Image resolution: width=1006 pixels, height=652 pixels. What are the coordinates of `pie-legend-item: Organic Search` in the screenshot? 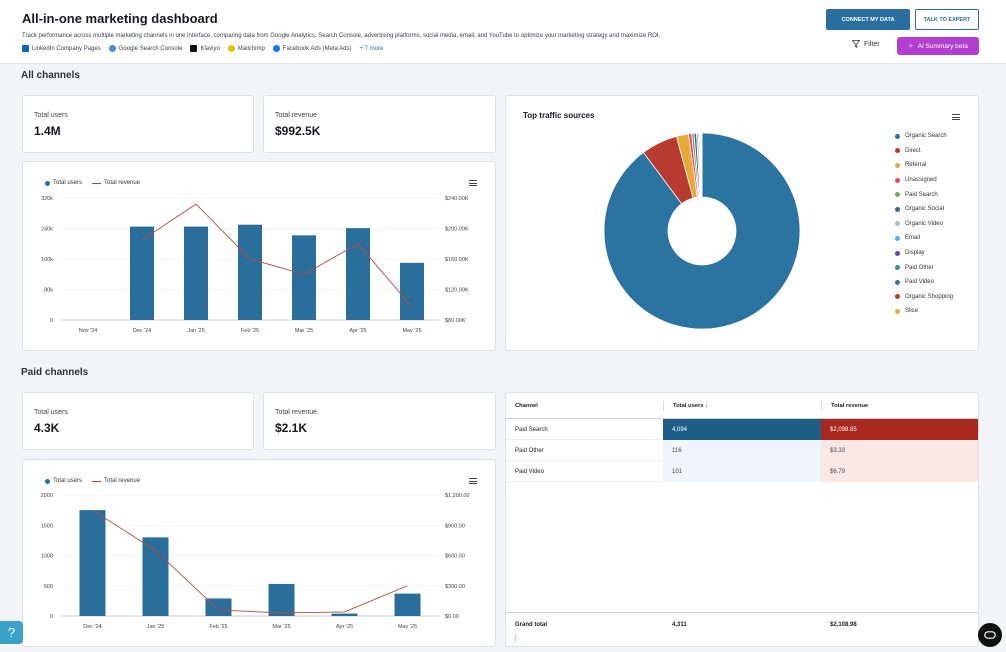 It's located at (924, 136).